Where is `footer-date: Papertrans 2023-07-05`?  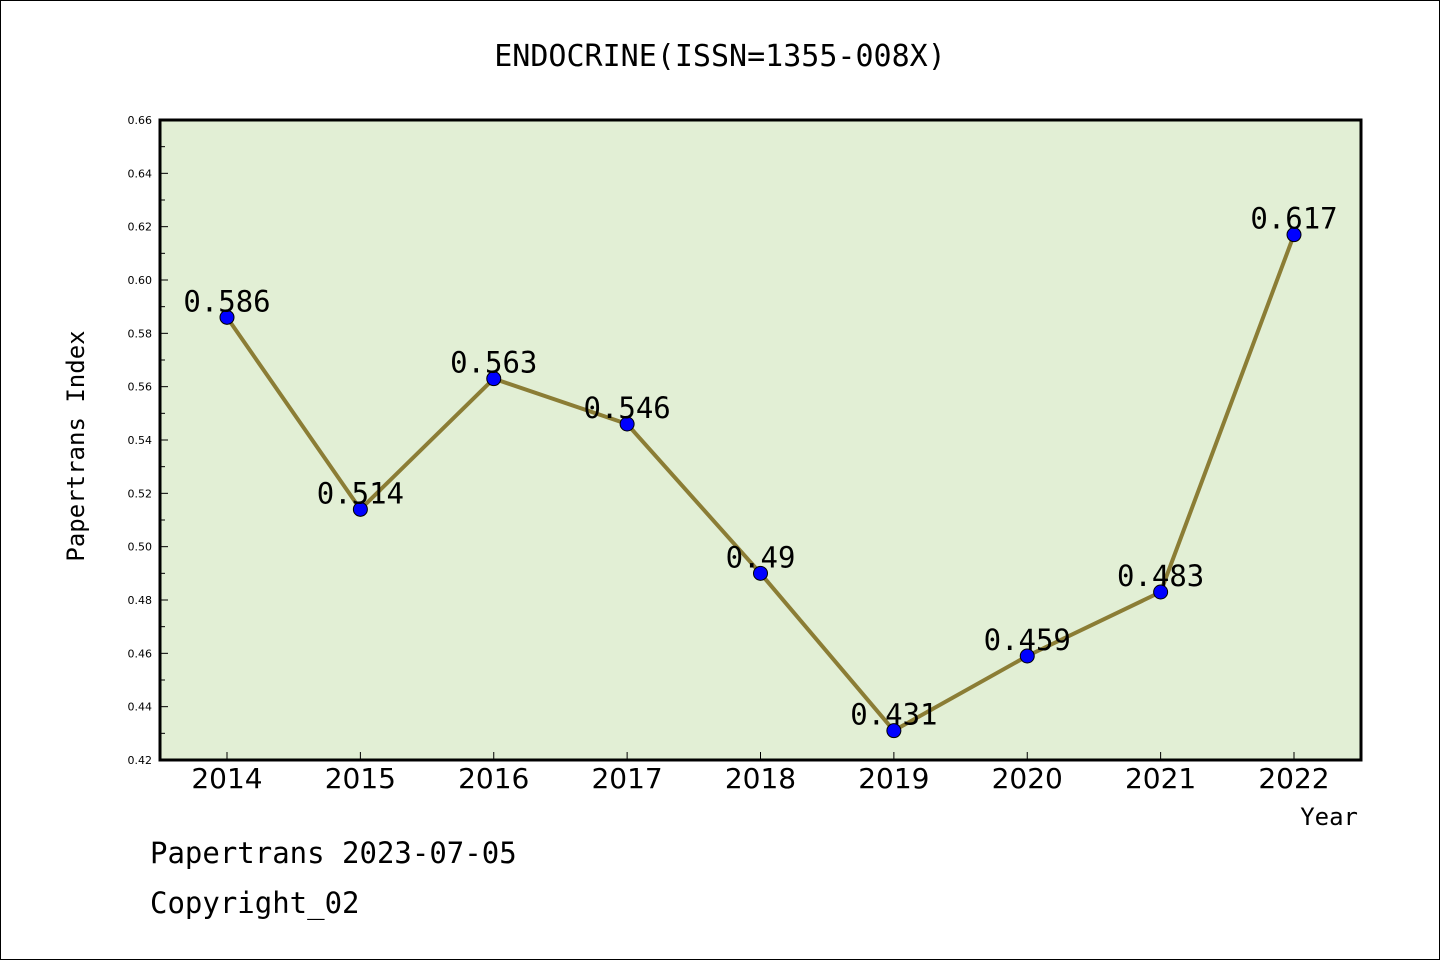
footer-date: Papertrans 2023-07-05 is located at coordinates (333, 853).